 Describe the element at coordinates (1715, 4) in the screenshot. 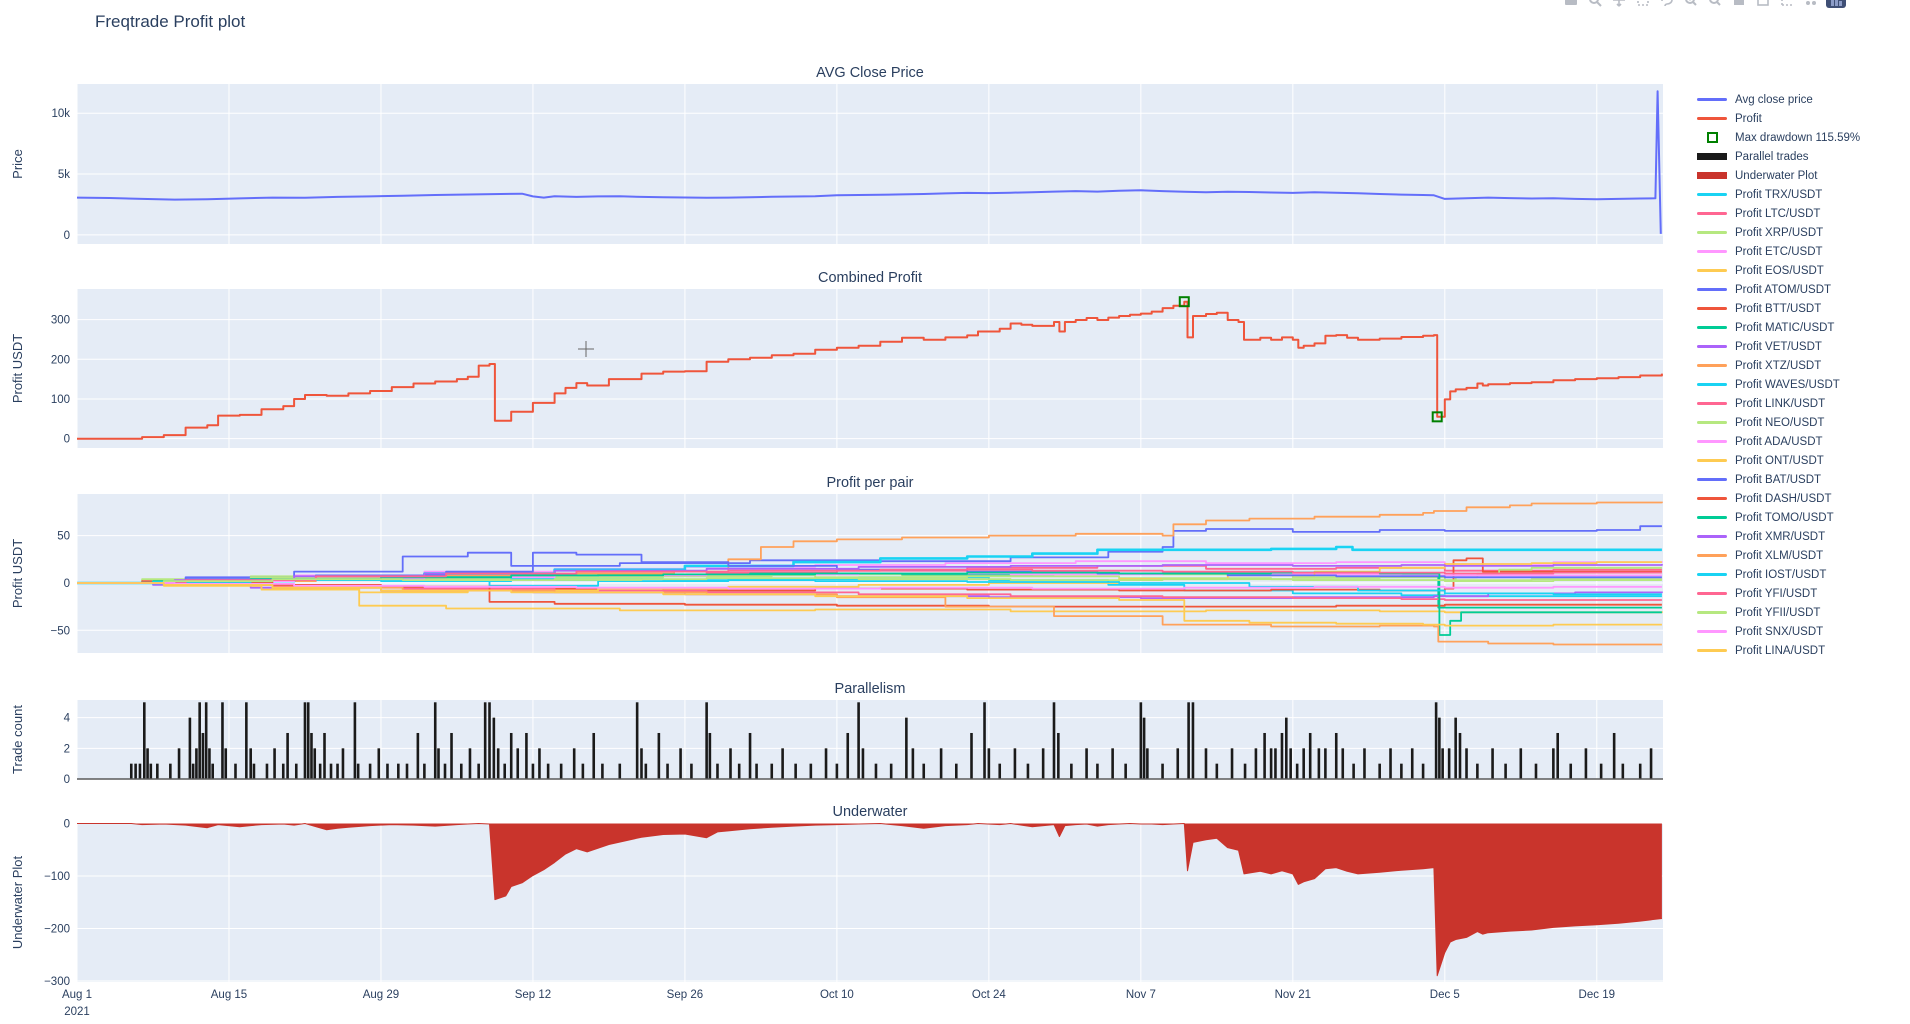

I see `zoom-out-icon` at that location.